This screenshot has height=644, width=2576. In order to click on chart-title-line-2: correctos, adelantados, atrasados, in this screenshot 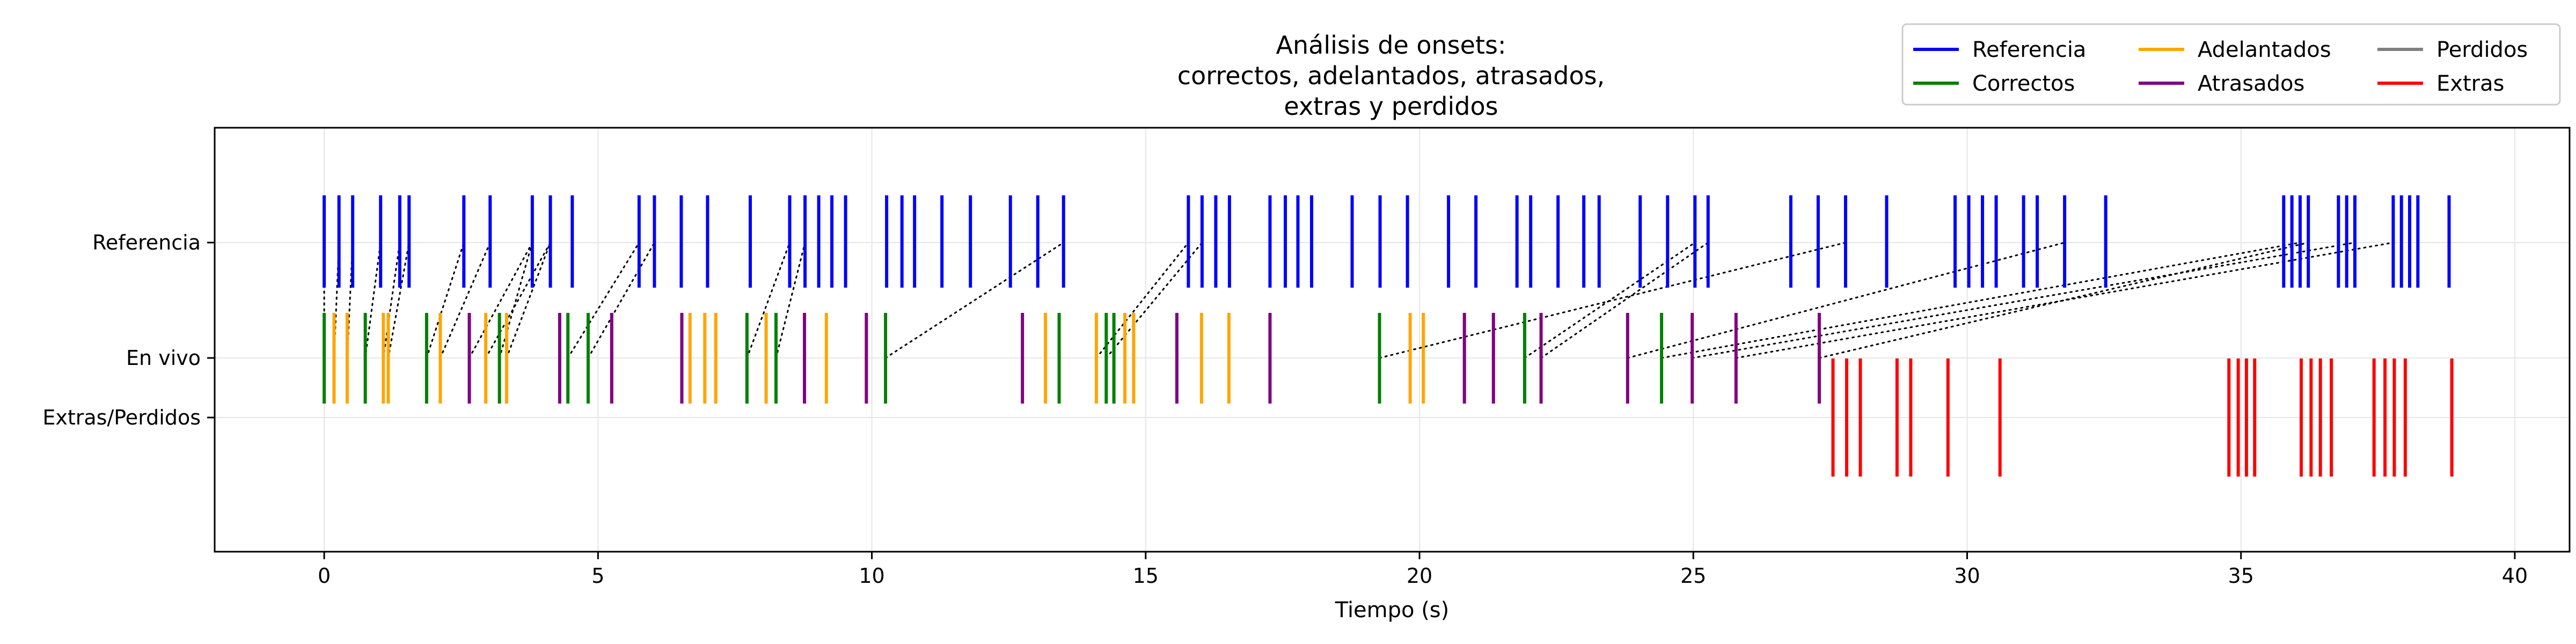, I will do `click(1391, 75)`.